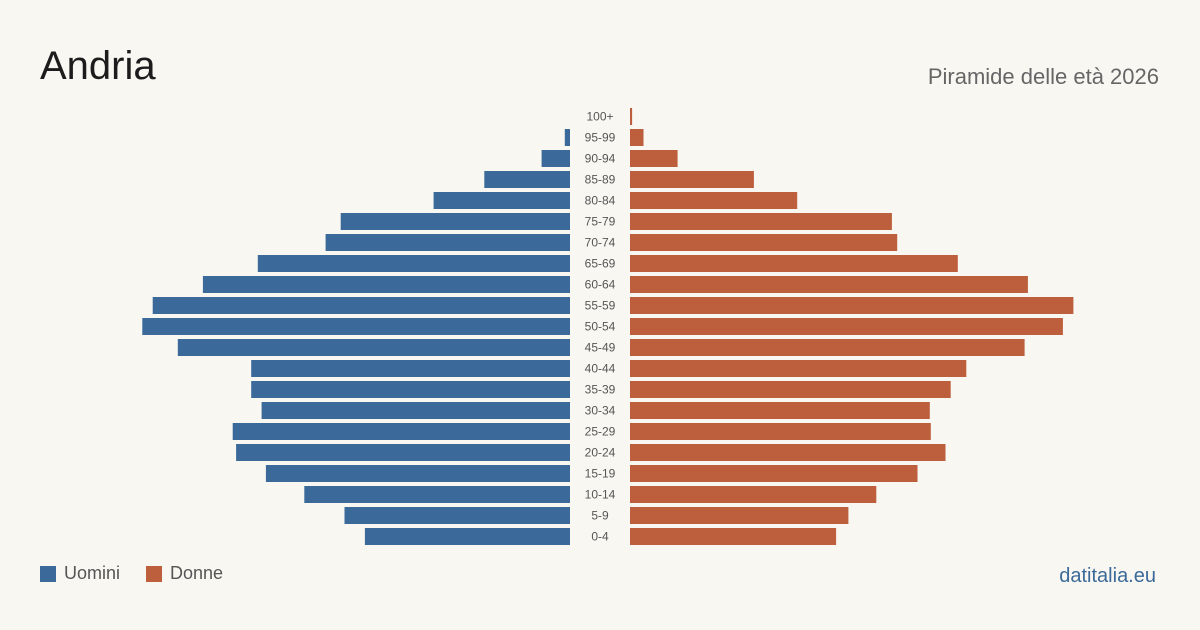  Describe the element at coordinates (600, 138) in the screenshot. I see `age-group-label: 95-99` at that location.